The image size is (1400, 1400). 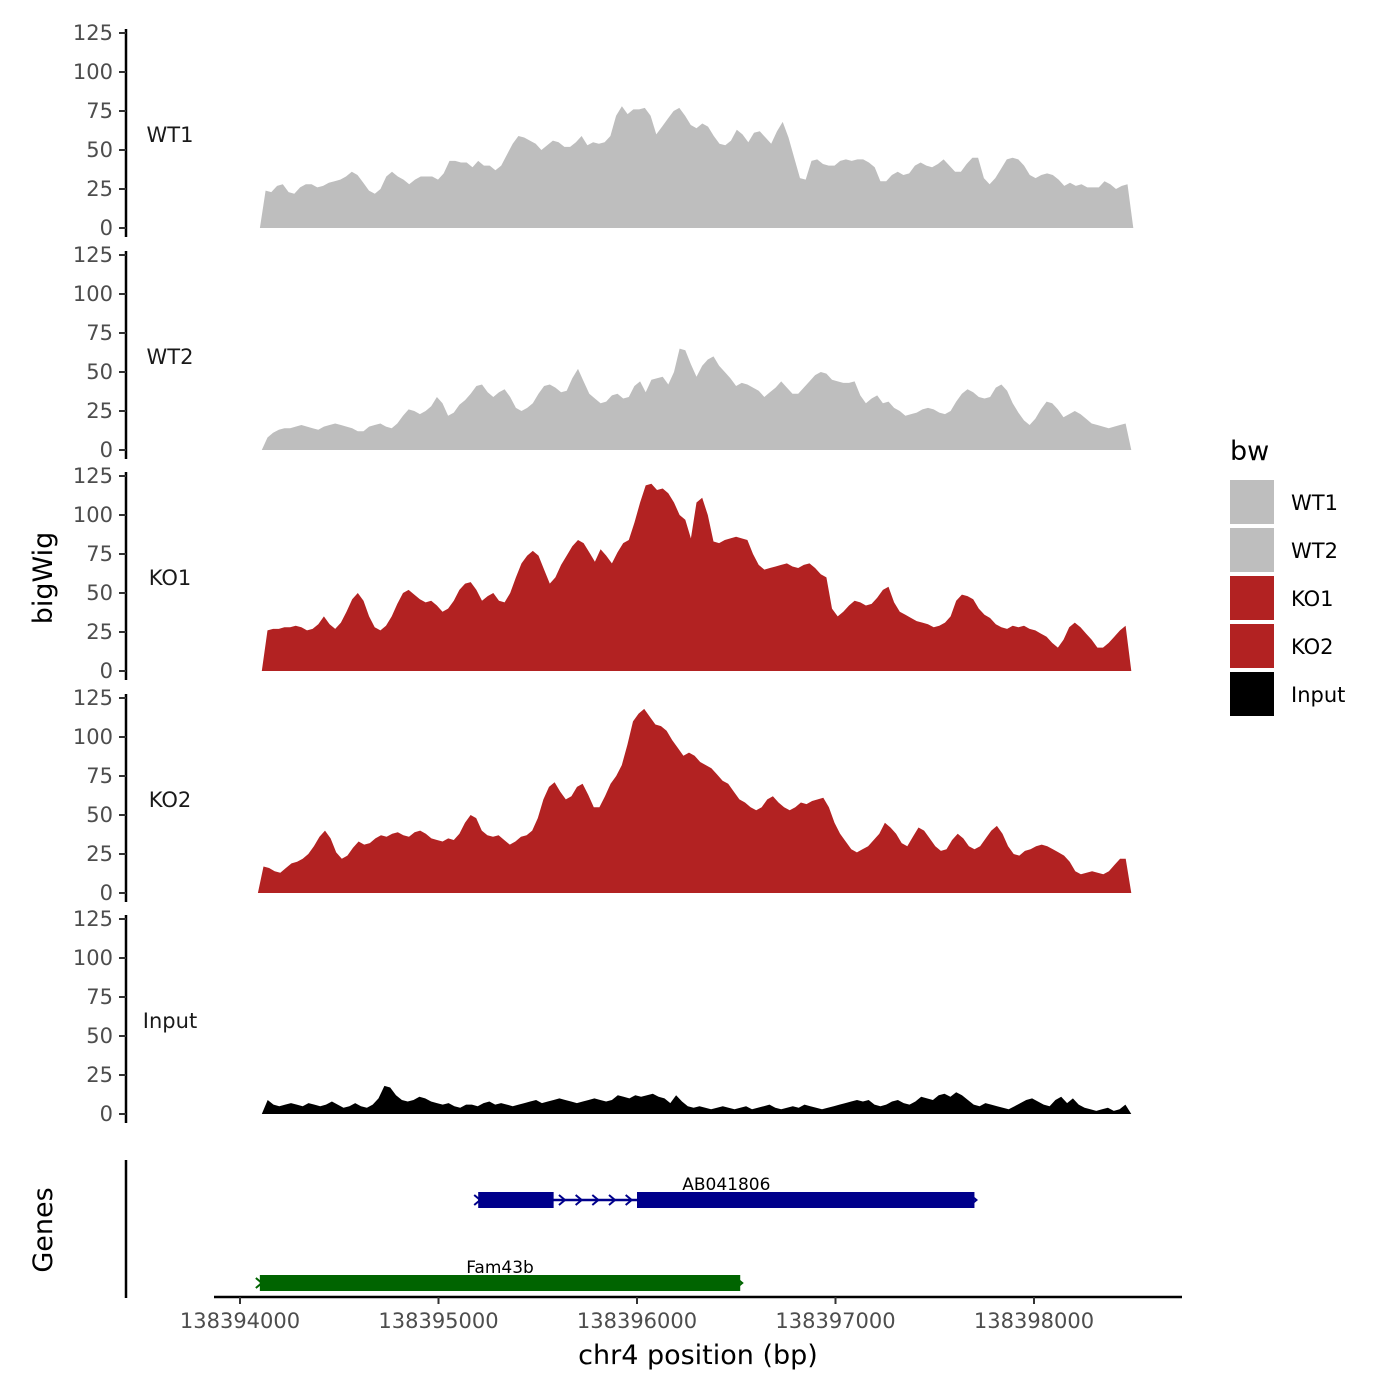 I want to click on panel-label-ko2: KO2, so click(x=170, y=800).